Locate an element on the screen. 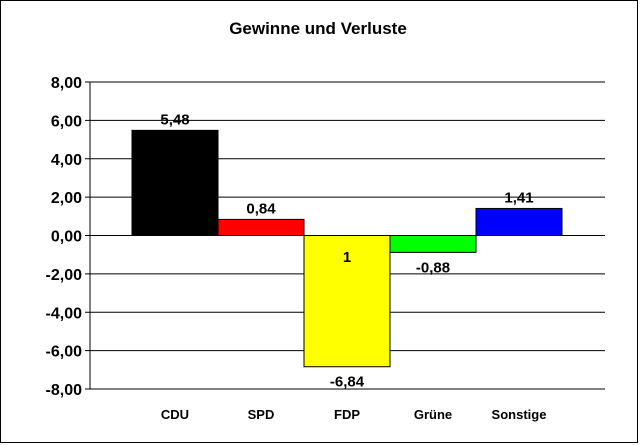 Image resolution: width=640 pixels, height=445 pixels. category-label: Grüne is located at coordinates (433, 414).